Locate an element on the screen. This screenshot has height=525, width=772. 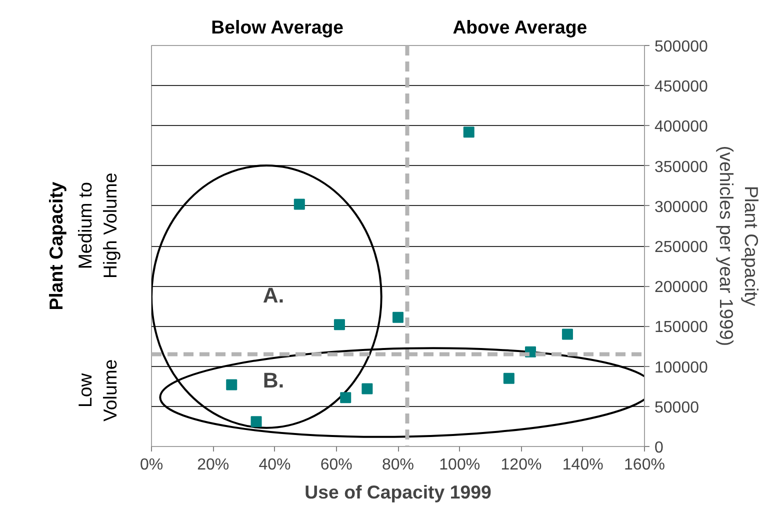
x-tick-label: 120% is located at coordinates (521, 465).